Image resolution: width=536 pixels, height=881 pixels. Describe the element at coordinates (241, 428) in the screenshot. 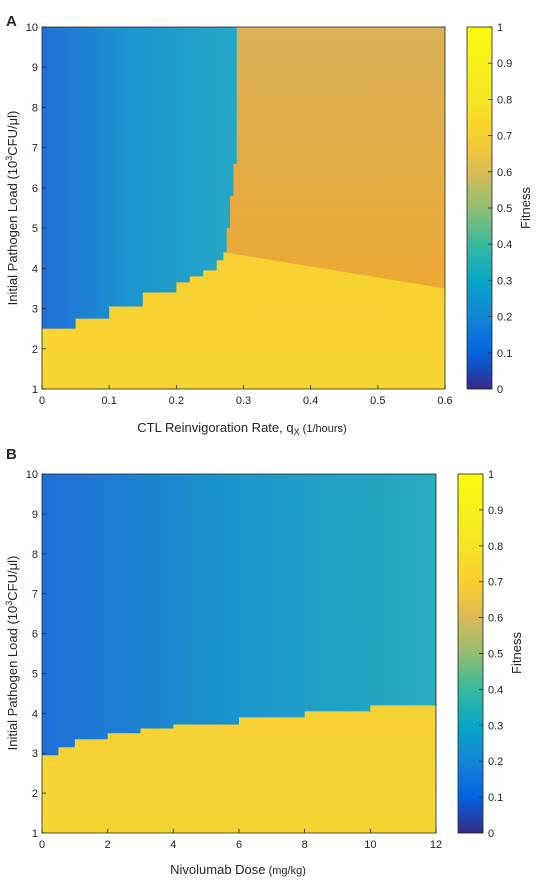

I see `panel-a-x-axis-label: CTL Reinvigoration Rate, qX (1/hours)` at that location.